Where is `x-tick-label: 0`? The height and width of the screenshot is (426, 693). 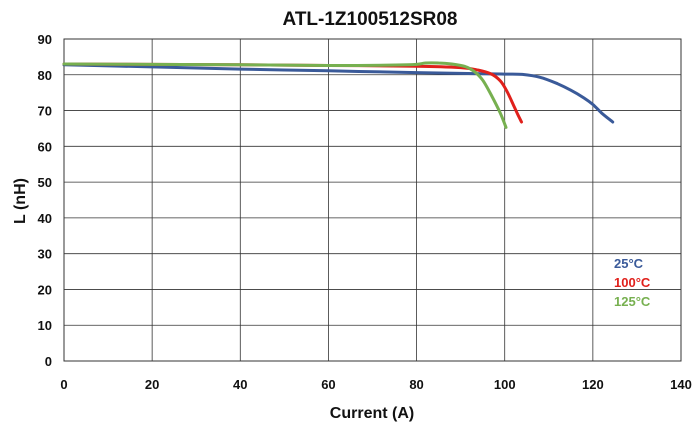 x-tick-label: 0 is located at coordinates (63, 384).